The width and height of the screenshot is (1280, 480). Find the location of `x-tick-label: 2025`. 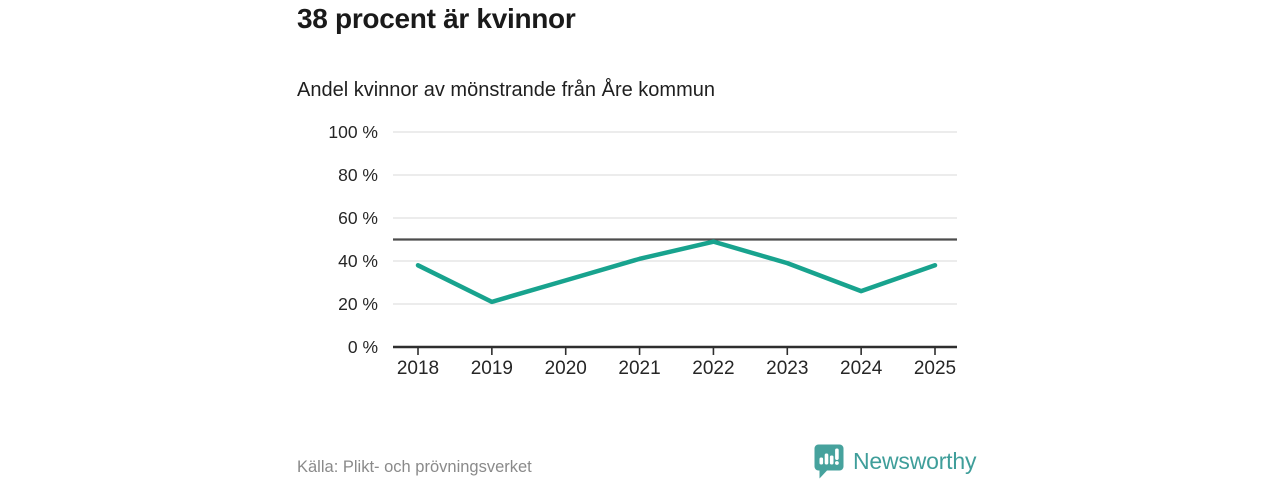

x-tick-label: 2025 is located at coordinates (935, 368).